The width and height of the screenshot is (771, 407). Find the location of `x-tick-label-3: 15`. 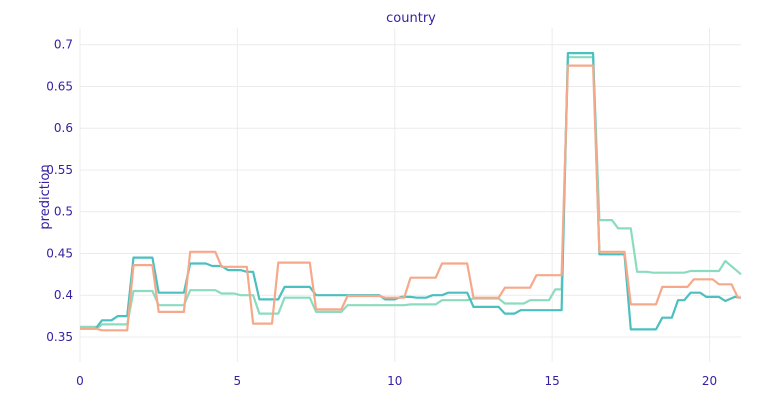

x-tick-label-3: 15 is located at coordinates (552, 381).